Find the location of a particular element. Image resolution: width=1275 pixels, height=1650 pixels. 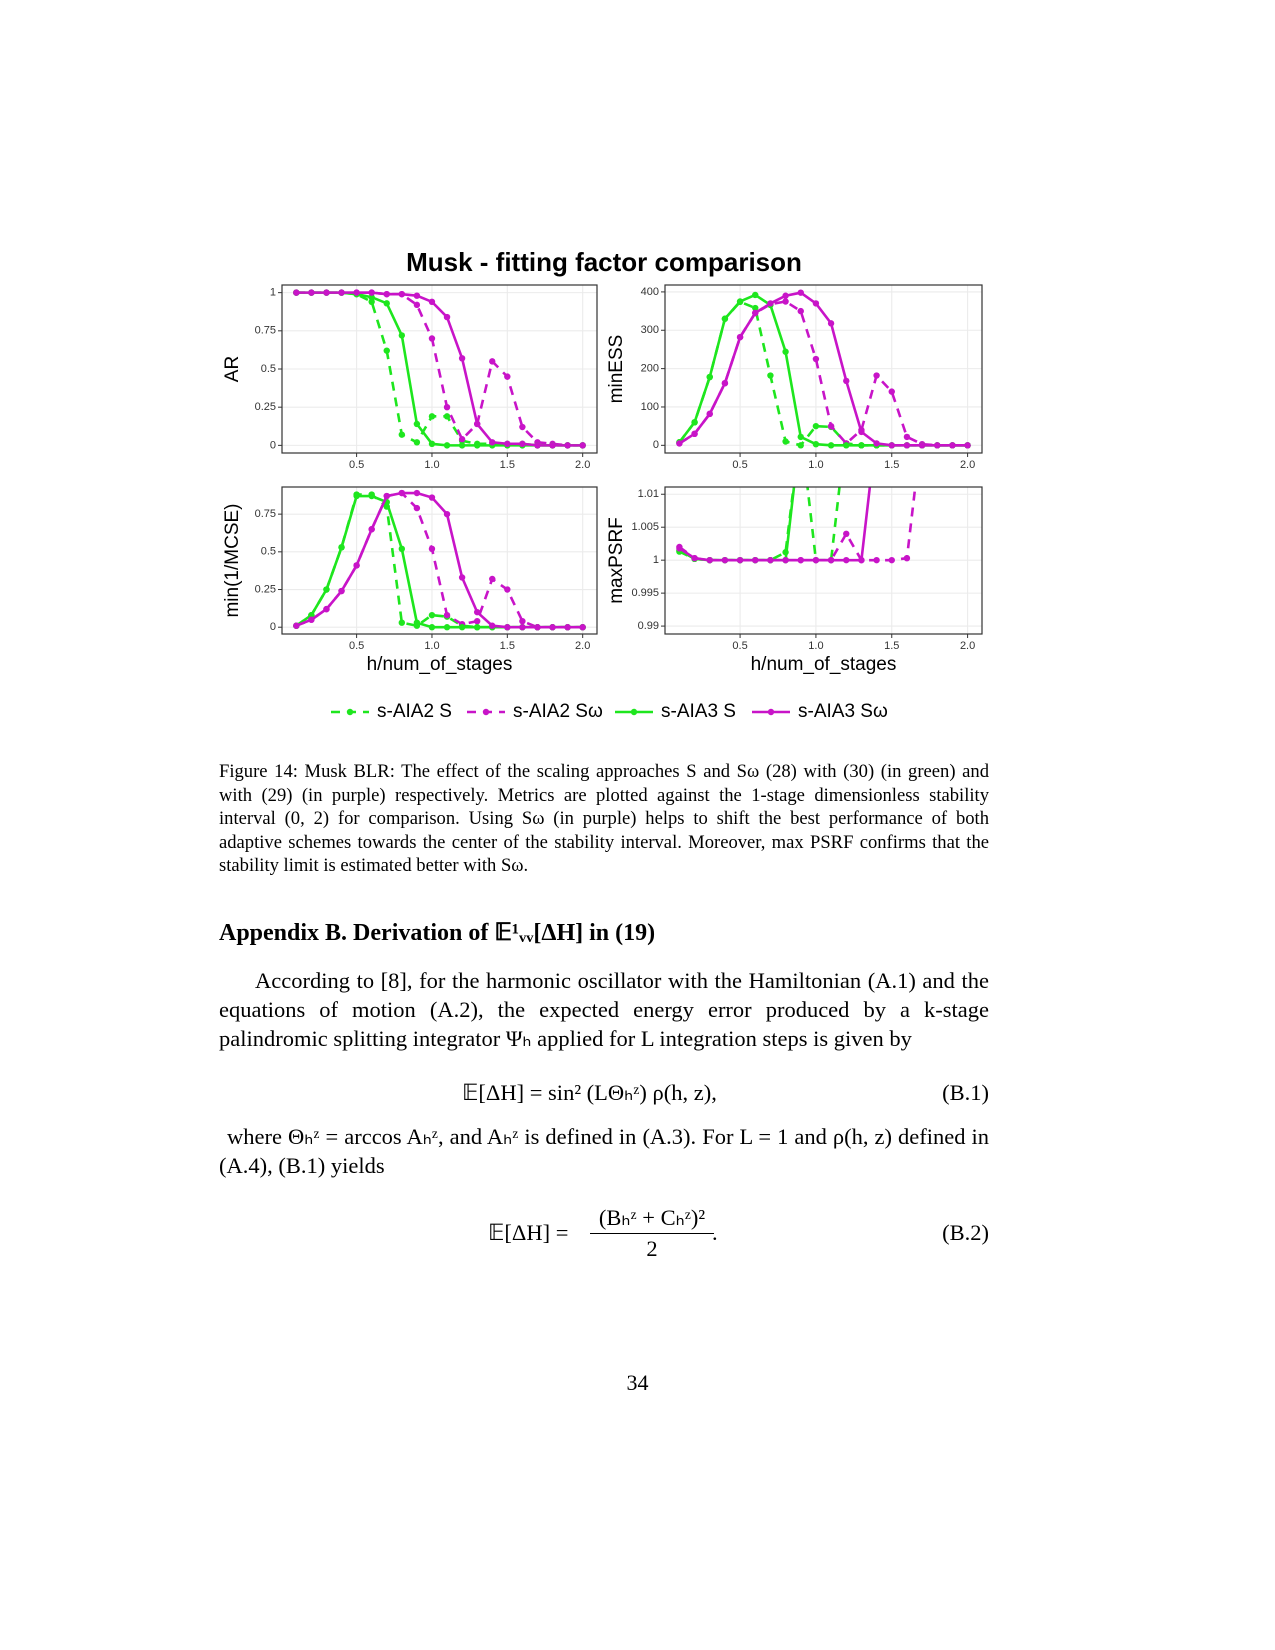

y-tick-label: 300 is located at coordinates (650, 330).